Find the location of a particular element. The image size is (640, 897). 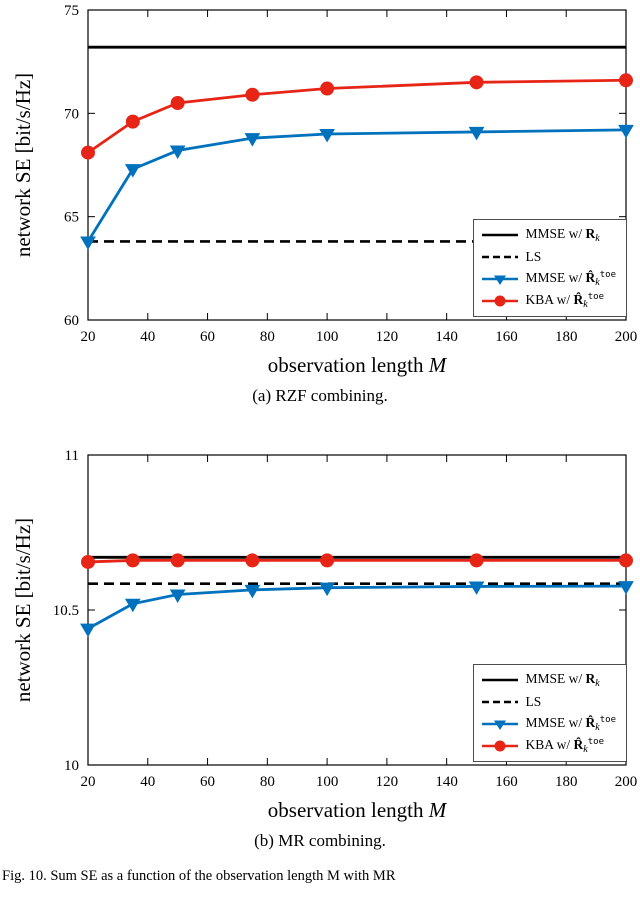

y-tick-label: 11 is located at coordinates (72, 456).